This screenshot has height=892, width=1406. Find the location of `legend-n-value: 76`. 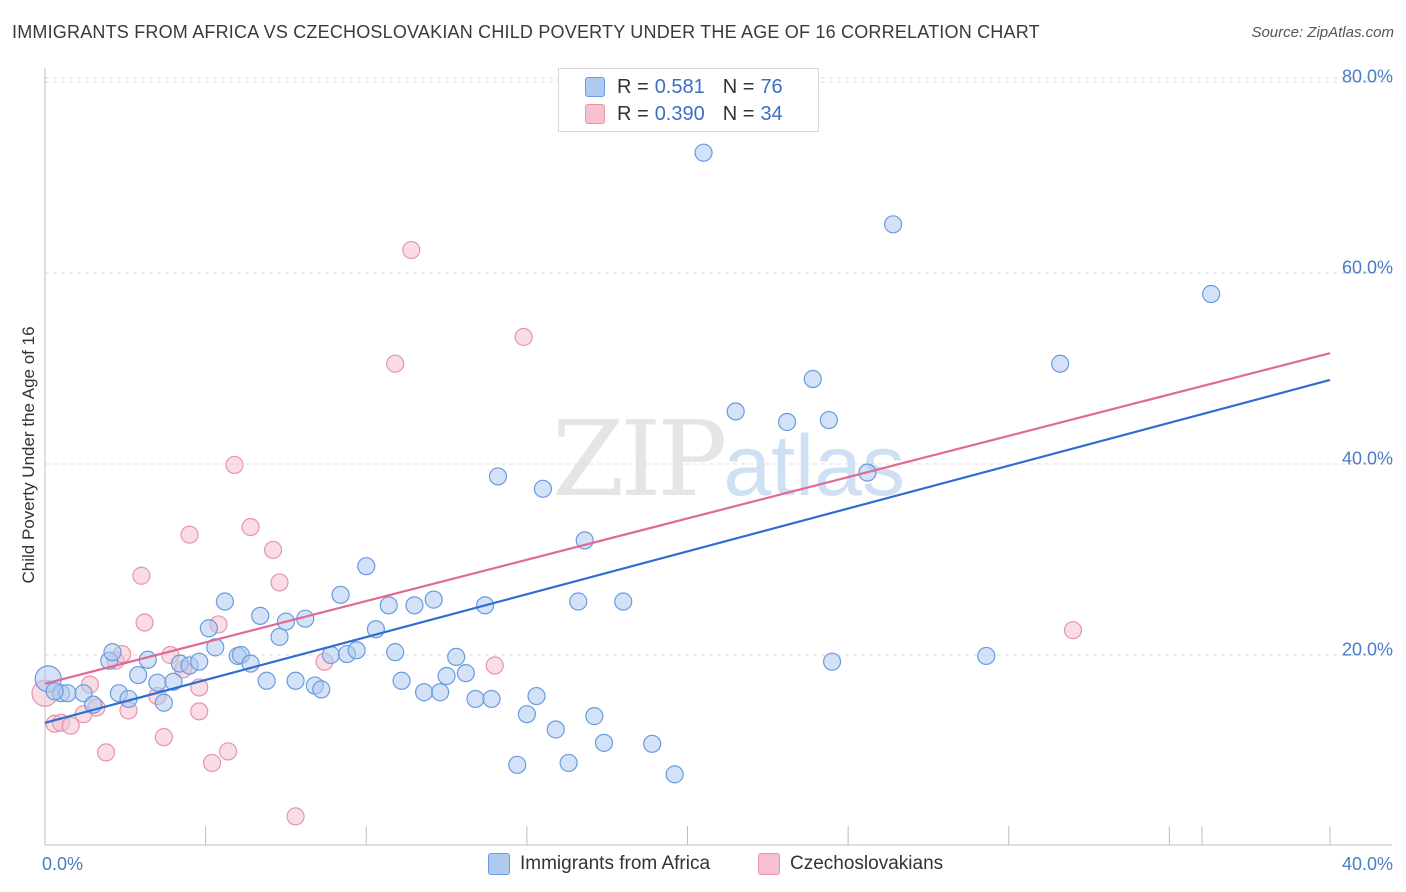

legend-n-value: 76 is located at coordinates (771, 86).